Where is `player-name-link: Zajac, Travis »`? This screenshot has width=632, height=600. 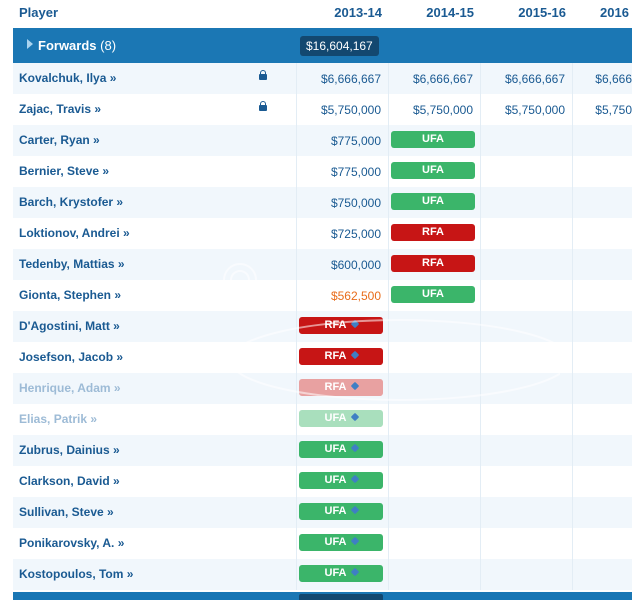 player-name-link: Zajac, Travis » is located at coordinates (60, 109).